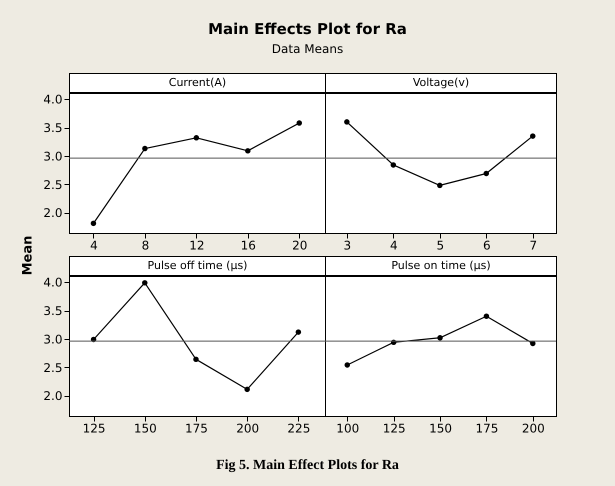 The image size is (615, 486). What do you see at coordinates (197, 266) in the screenshot?
I see `chart-title: Pulse off time (µs)` at bounding box center [197, 266].